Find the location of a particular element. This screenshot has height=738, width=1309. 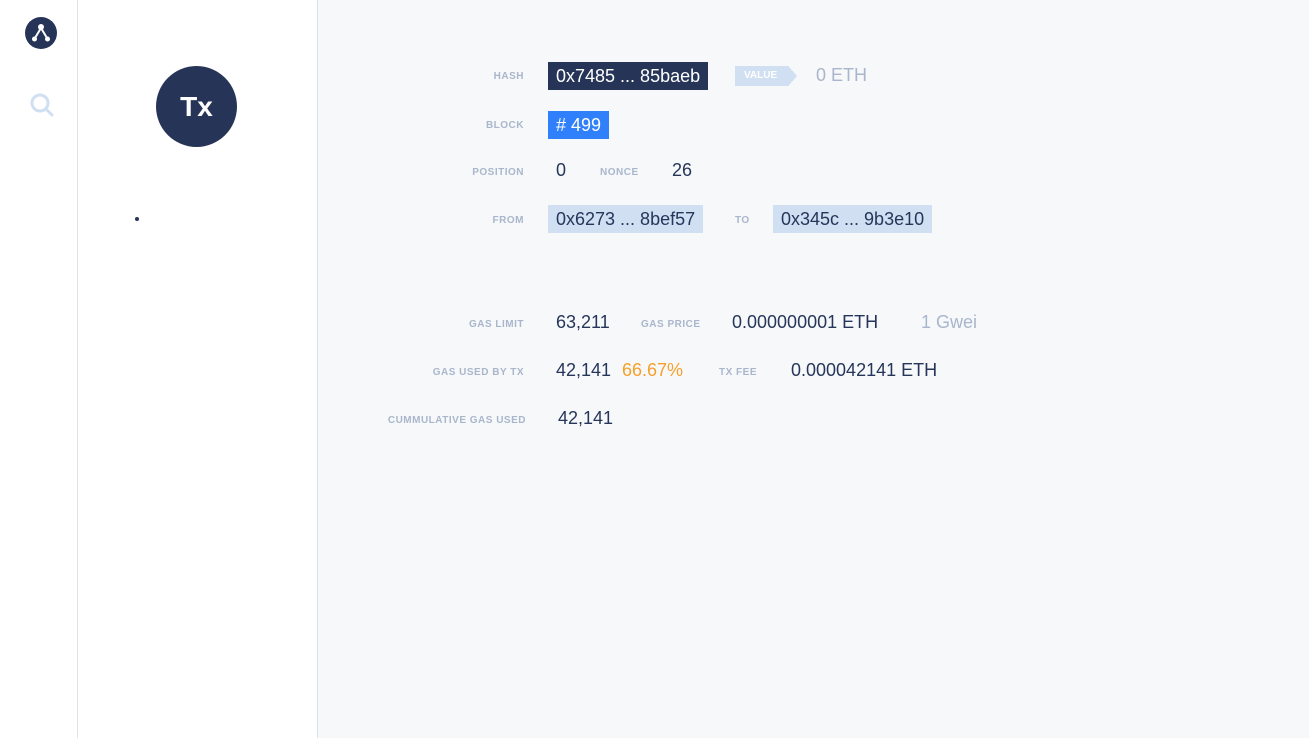

nonce-label: NONCE is located at coordinates (619, 172).